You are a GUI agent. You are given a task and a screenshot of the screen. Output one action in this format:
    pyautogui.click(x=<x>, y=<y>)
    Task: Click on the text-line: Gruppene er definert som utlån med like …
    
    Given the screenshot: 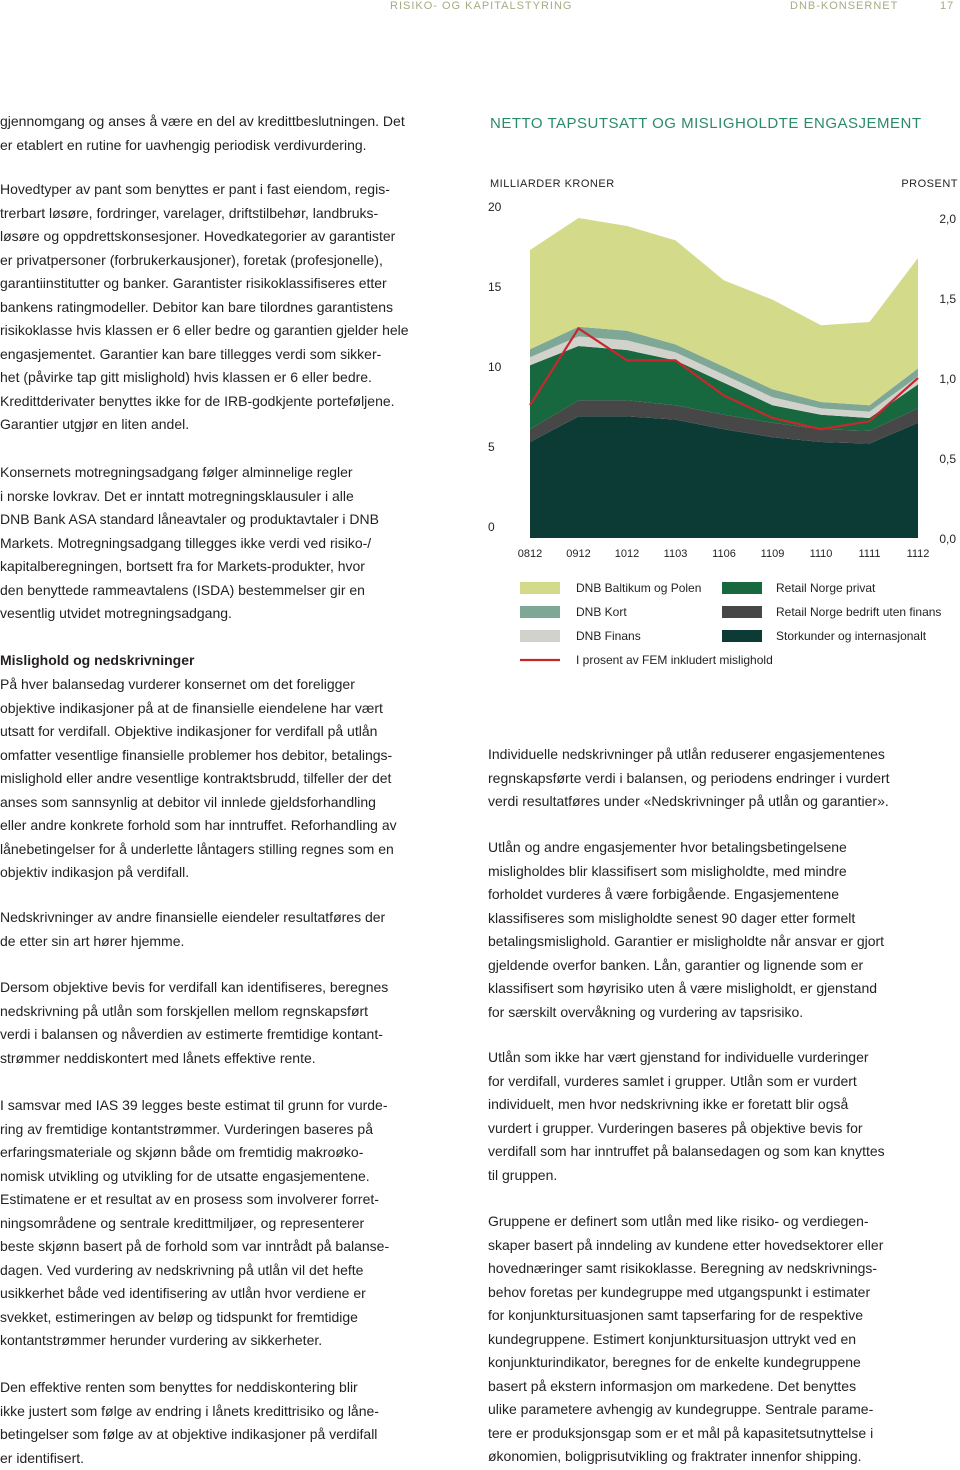 What is the action you would take?
    pyautogui.click(x=678, y=1221)
    